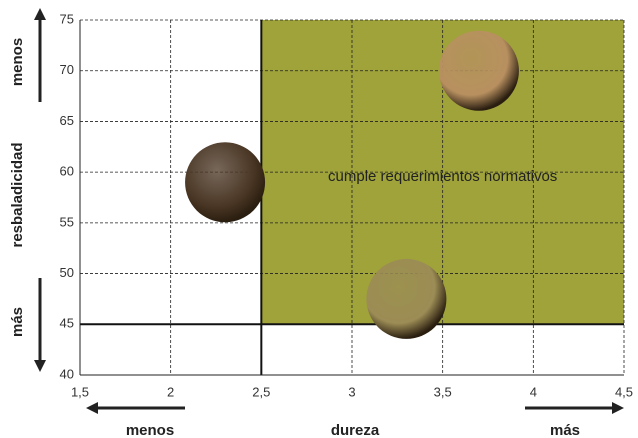  I want to click on x-tick-label: 4,5, so click(624, 391).